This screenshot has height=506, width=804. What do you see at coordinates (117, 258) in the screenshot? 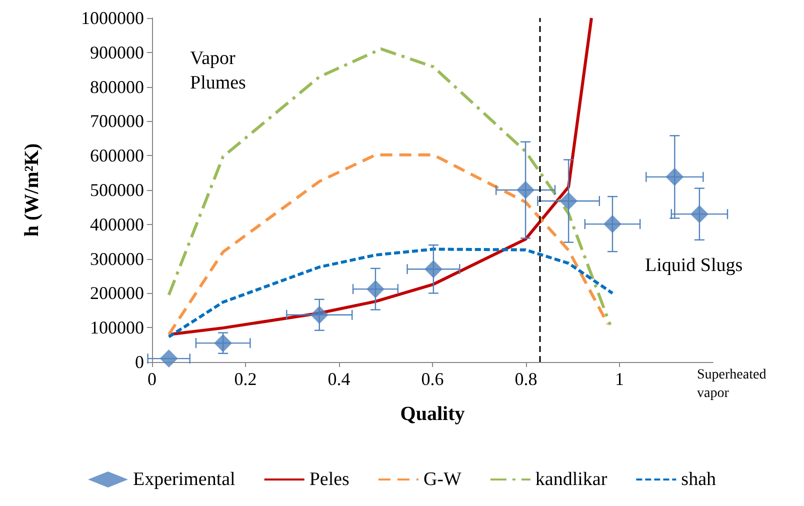
I see `y-tick-label: 300000` at bounding box center [117, 258].